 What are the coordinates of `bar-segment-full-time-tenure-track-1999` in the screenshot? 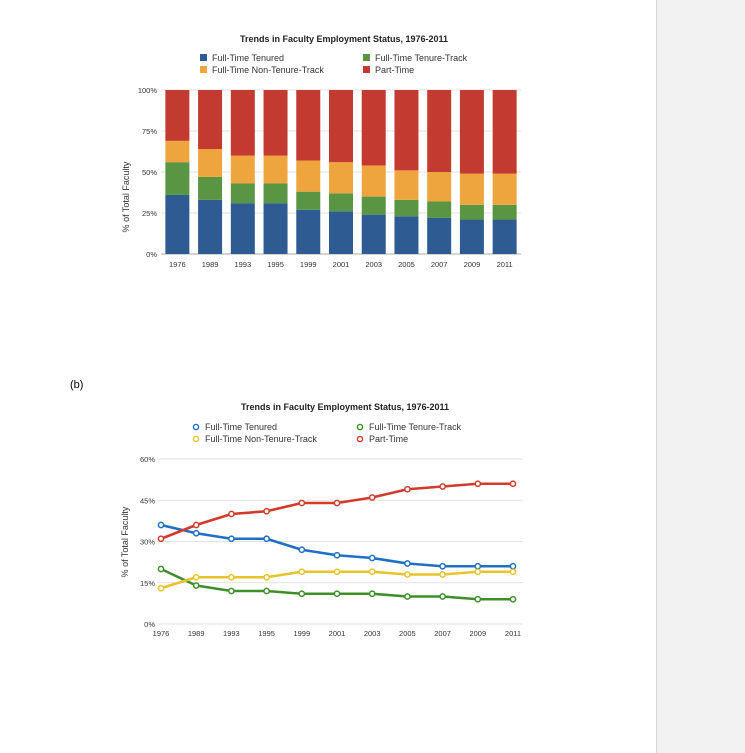 It's located at (308, 200).